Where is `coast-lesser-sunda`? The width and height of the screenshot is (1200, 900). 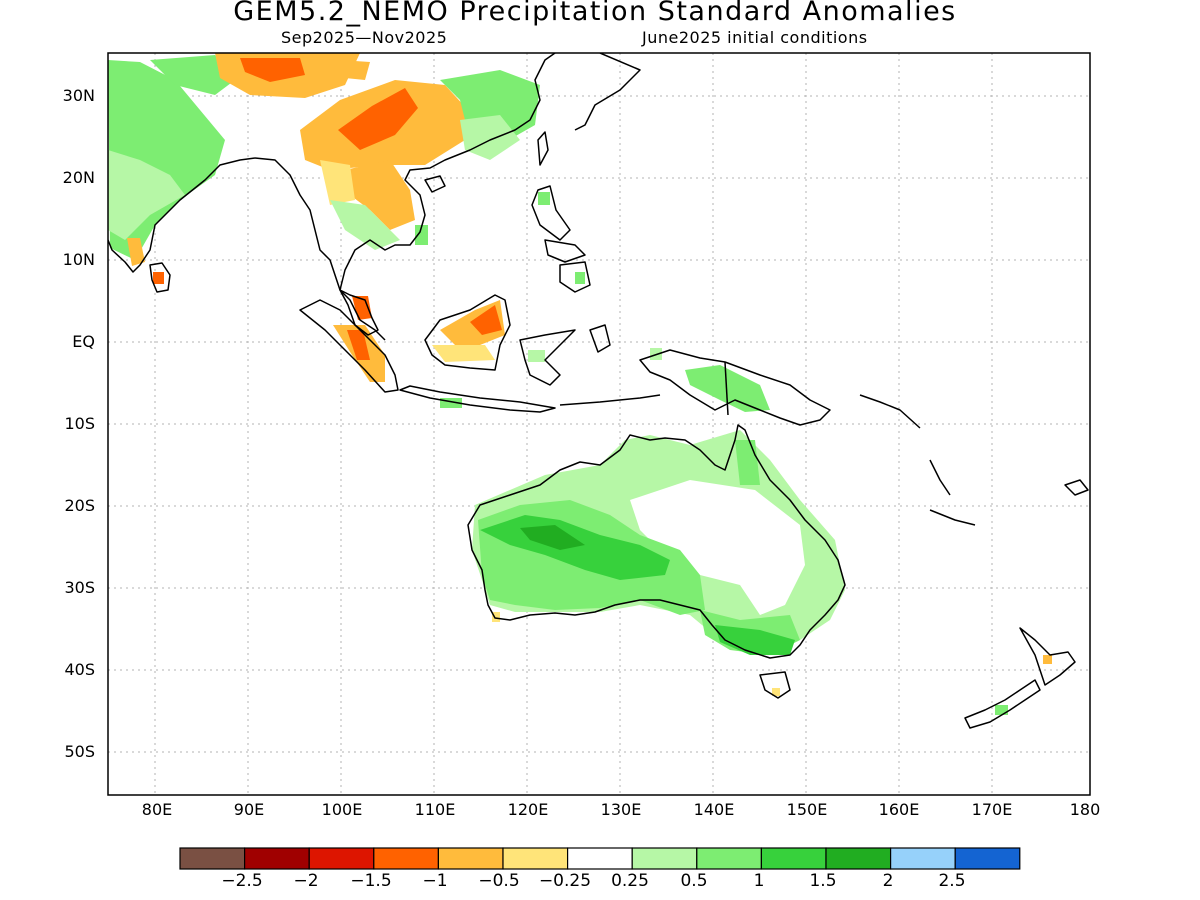
coast-lesser-sunda is located at coordinates (610, 400).